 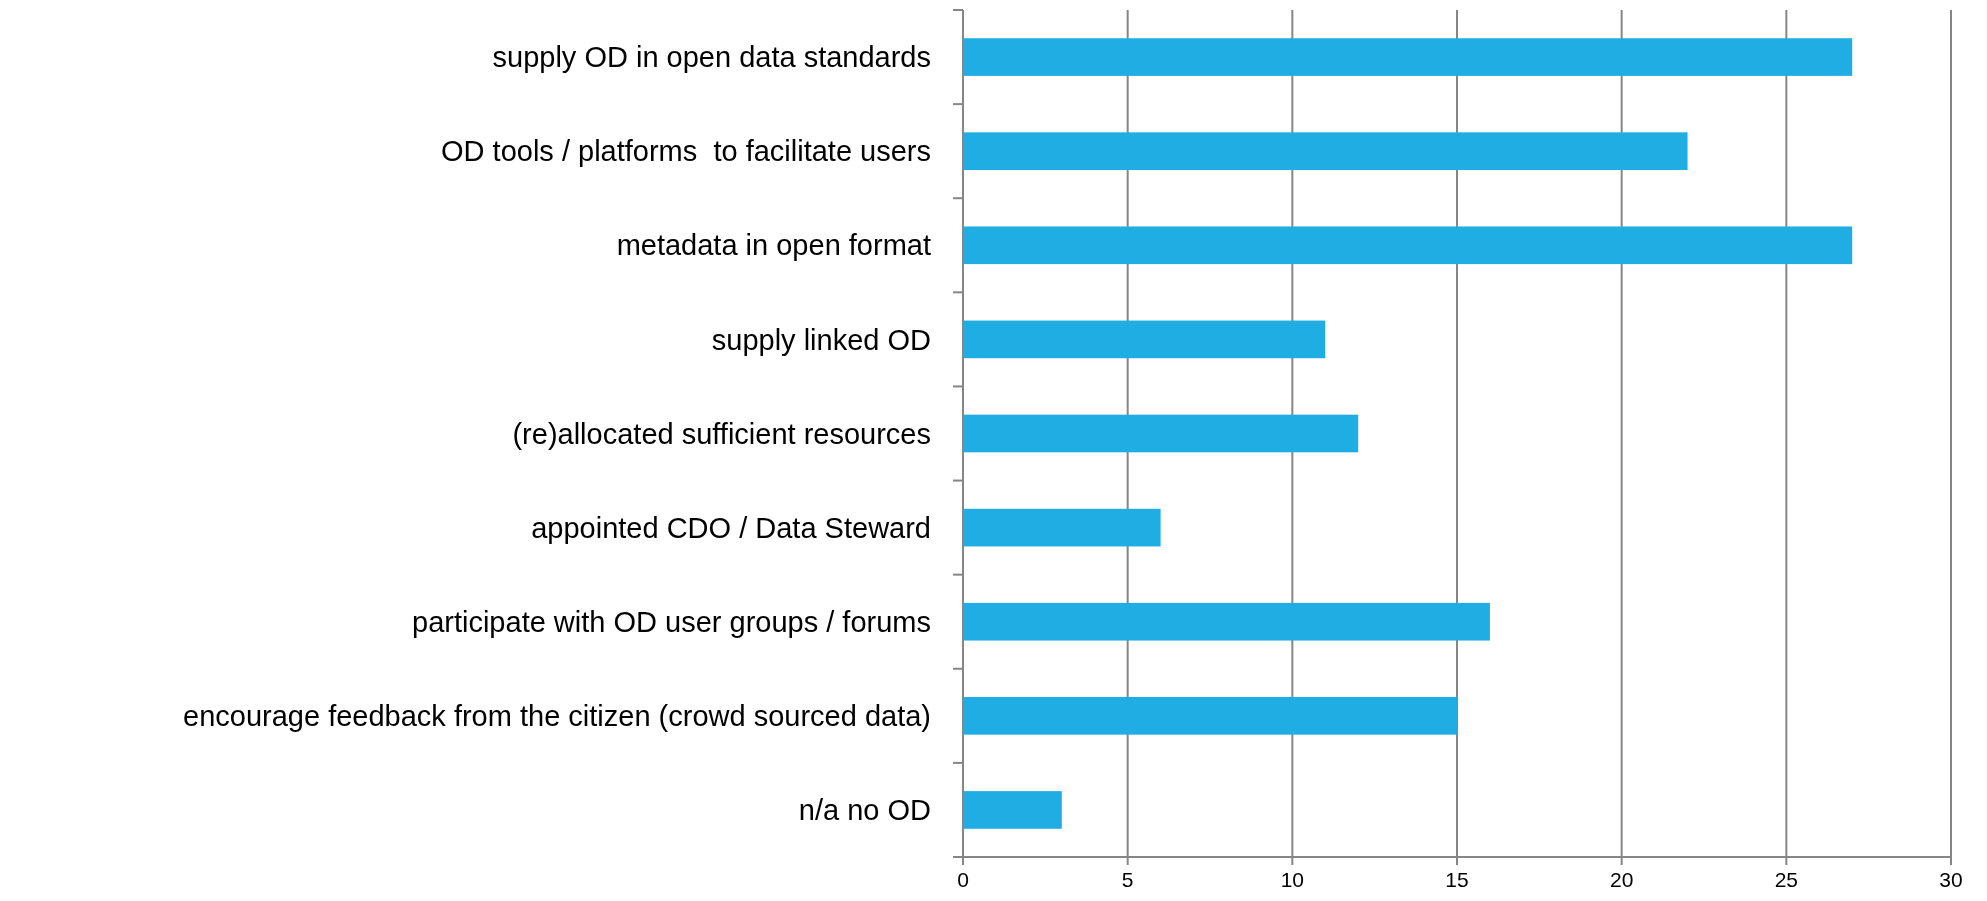 What do you see at coordinates (671, 621) in the screenshot?
I see `y-tick-label: participate with OD user groups / forums` at bounding box center [671, 621].